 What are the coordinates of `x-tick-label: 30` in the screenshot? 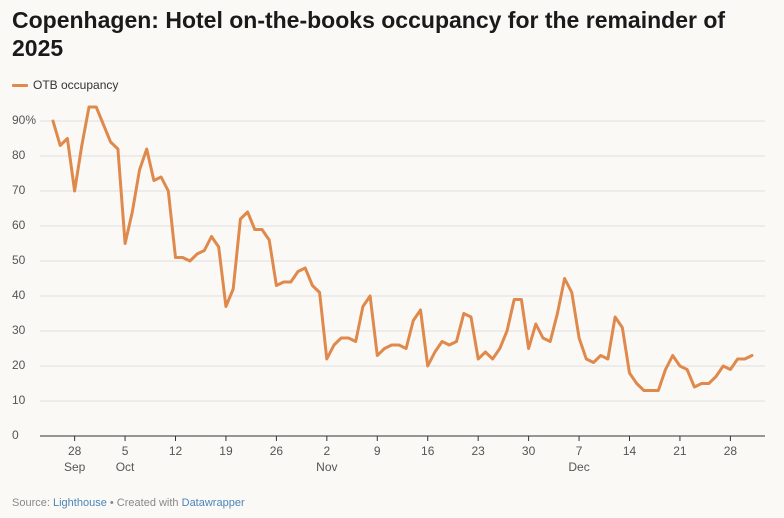 It's located at (529, 451).